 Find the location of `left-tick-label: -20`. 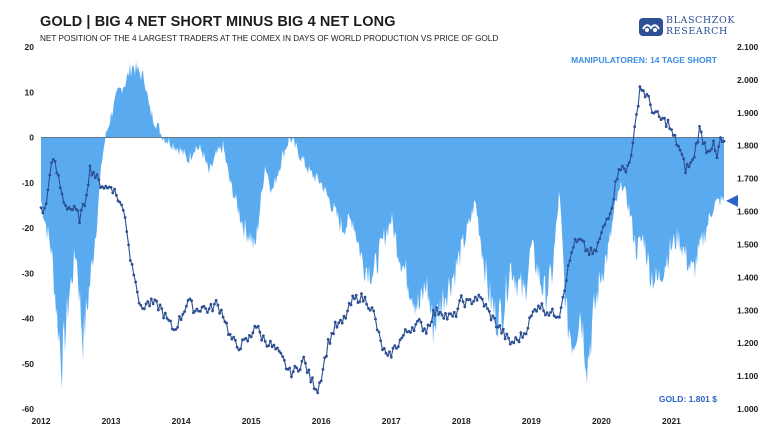

left-tick-label: -20 is located at coordinates (28, 228).